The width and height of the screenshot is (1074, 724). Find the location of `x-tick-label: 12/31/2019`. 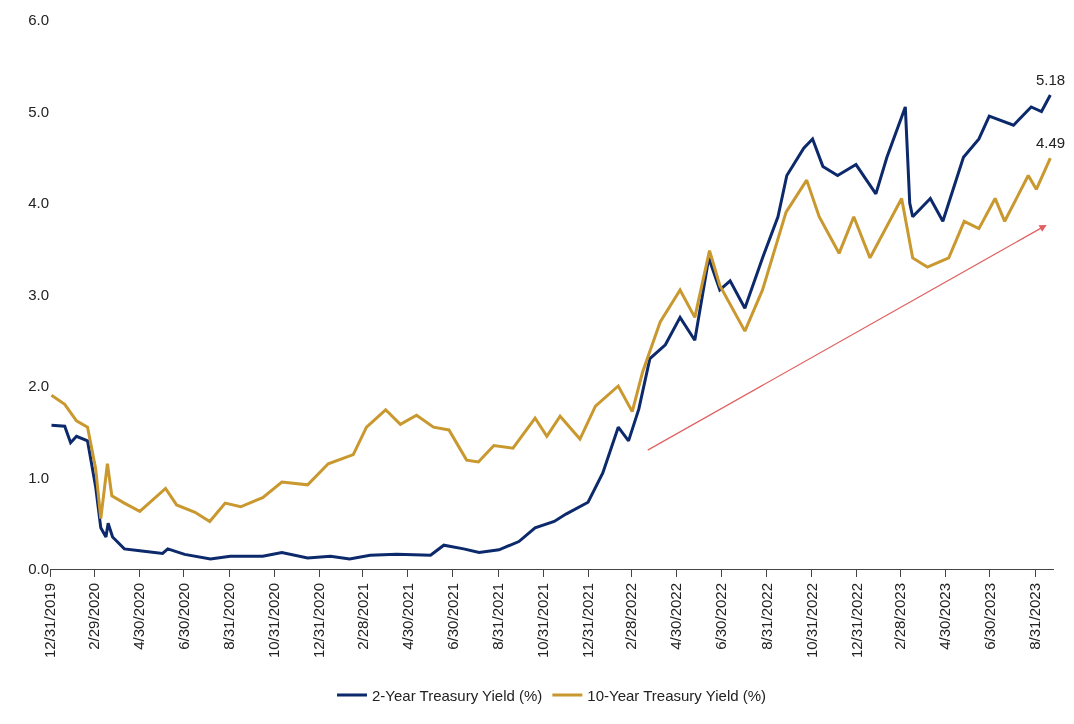

x-tick-label: 12/31/2019 is located at coordinates (49, 621).